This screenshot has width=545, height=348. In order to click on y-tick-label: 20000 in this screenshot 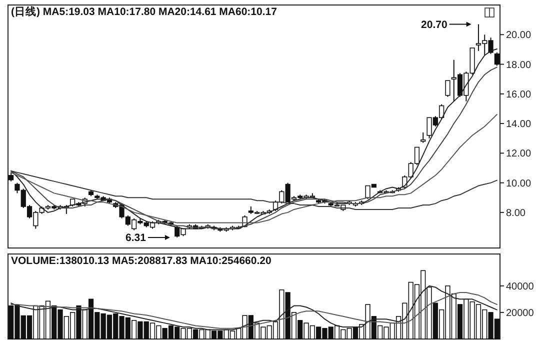, I will do `click(520, 313)`.